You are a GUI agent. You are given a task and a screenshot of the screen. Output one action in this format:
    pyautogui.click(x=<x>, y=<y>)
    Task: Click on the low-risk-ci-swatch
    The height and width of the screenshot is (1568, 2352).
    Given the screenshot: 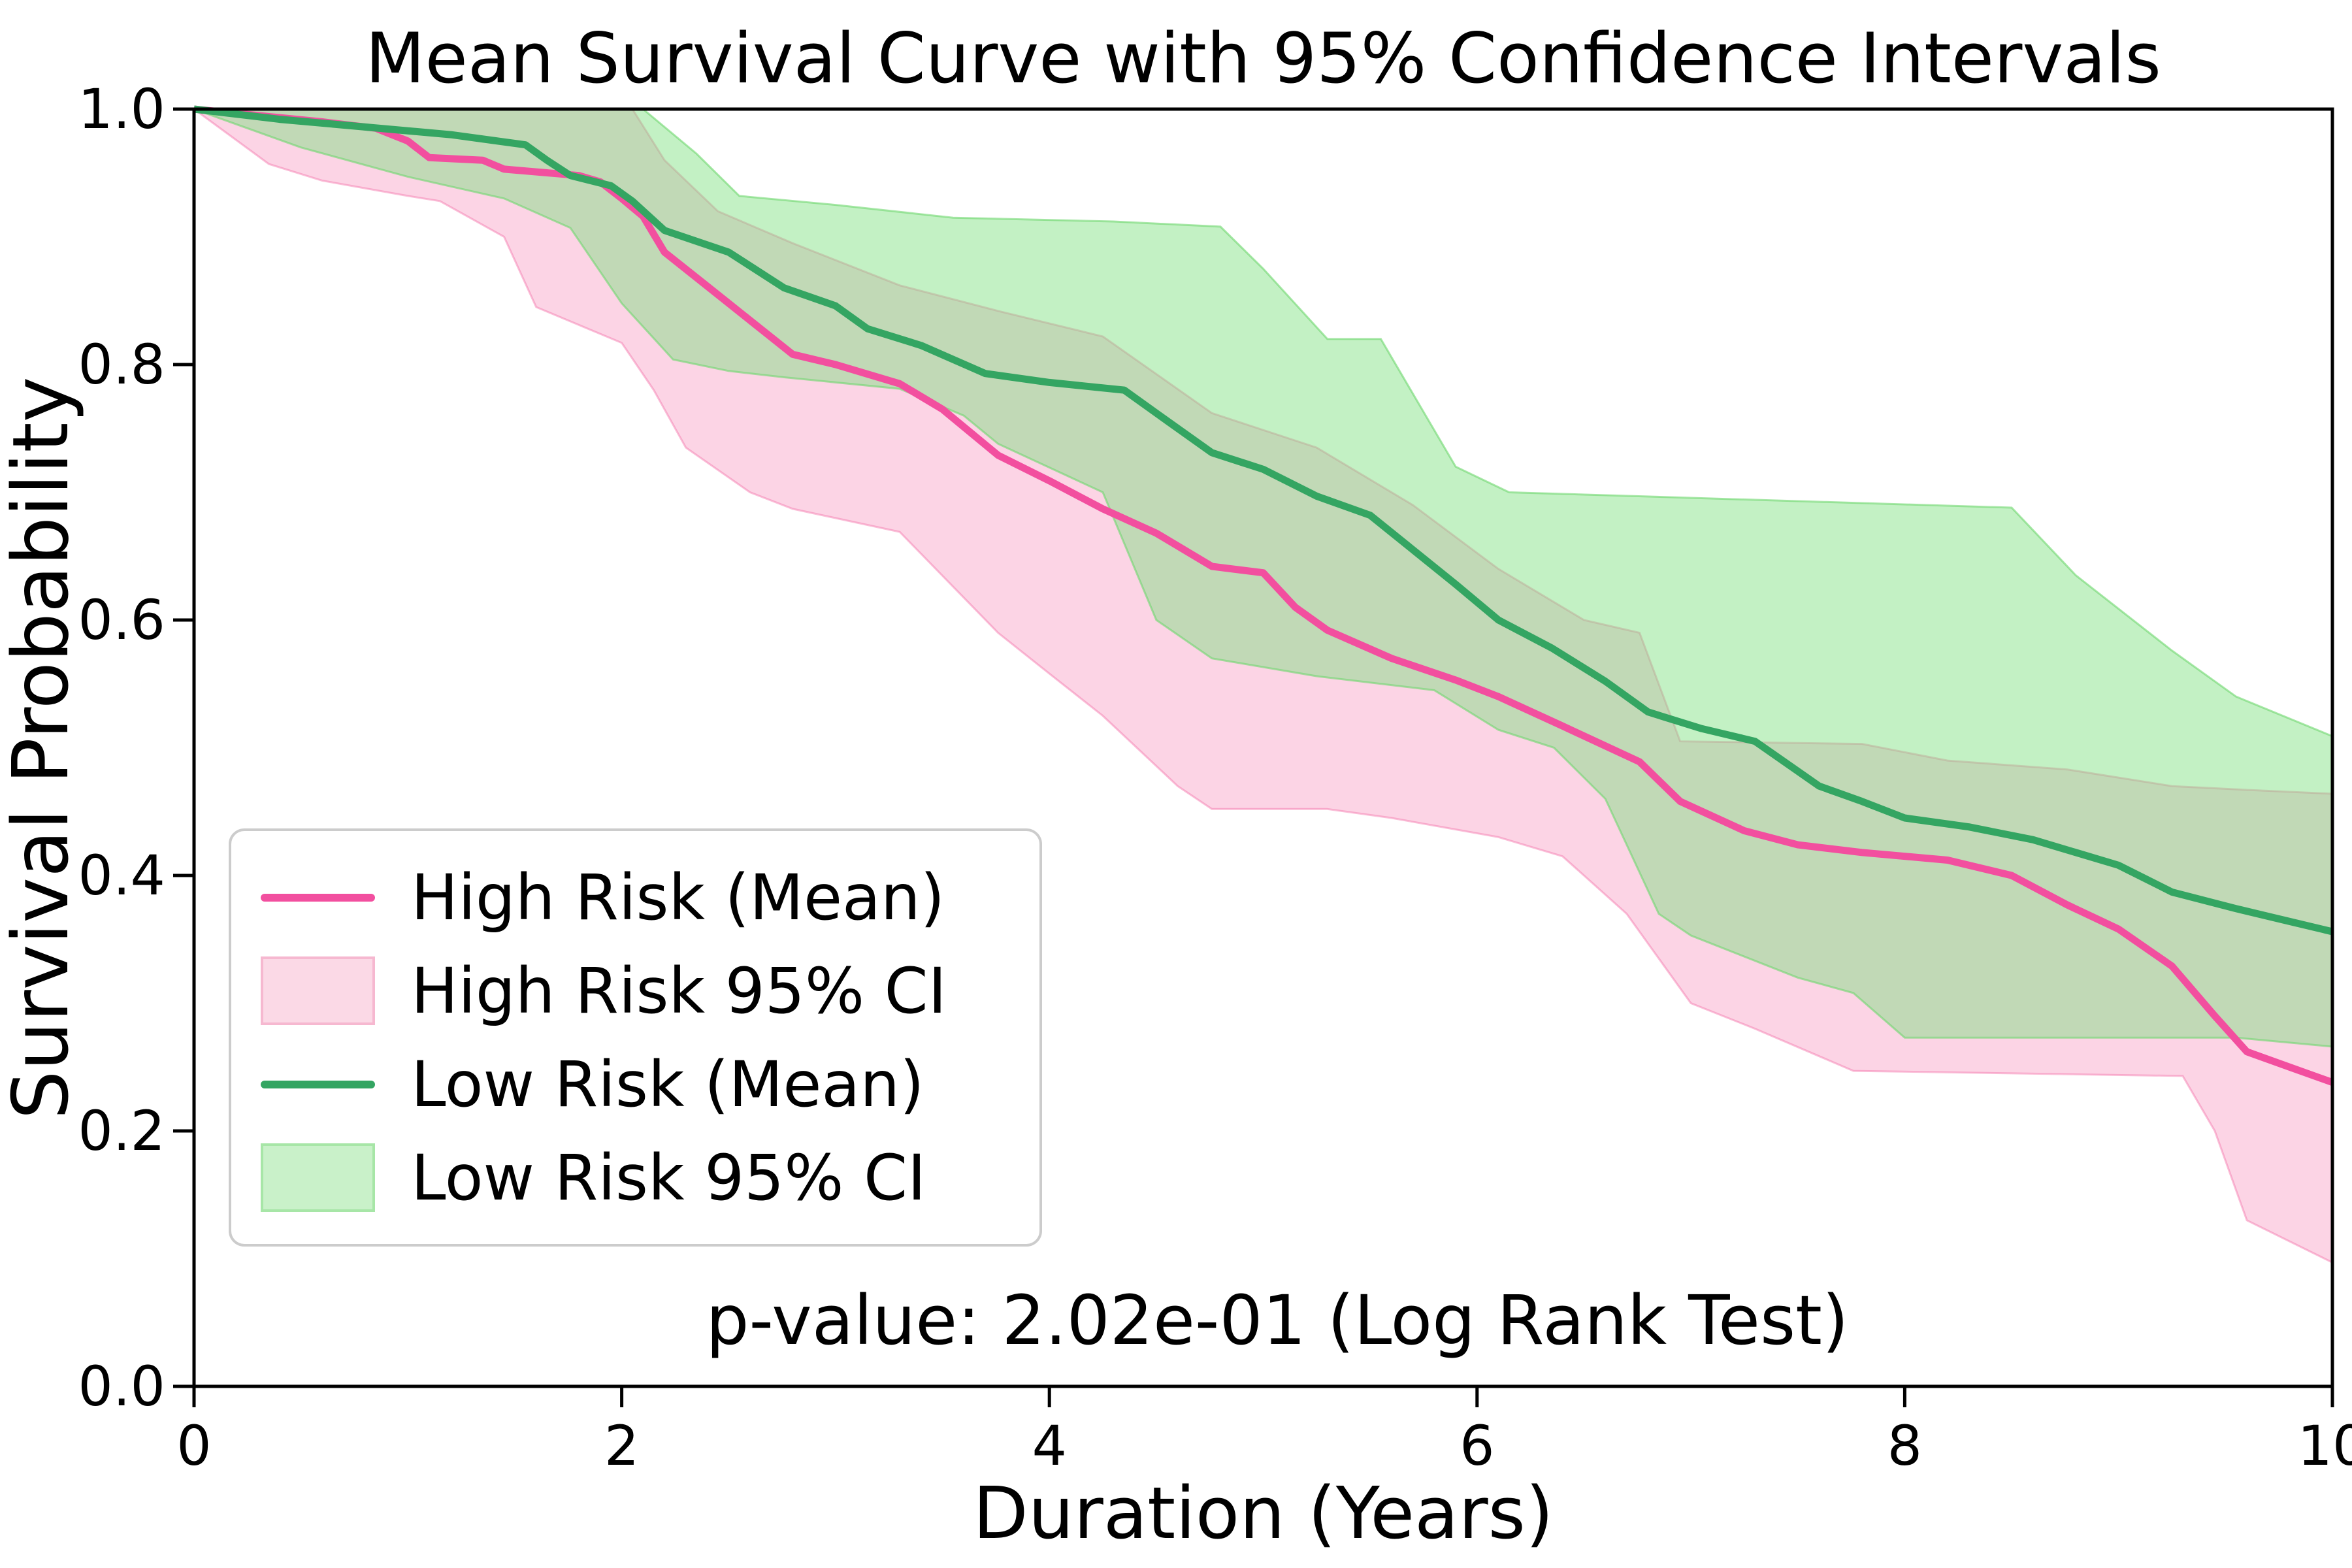 What is the action you would take?
    pyautogui.click(x=318, y=1177)
    